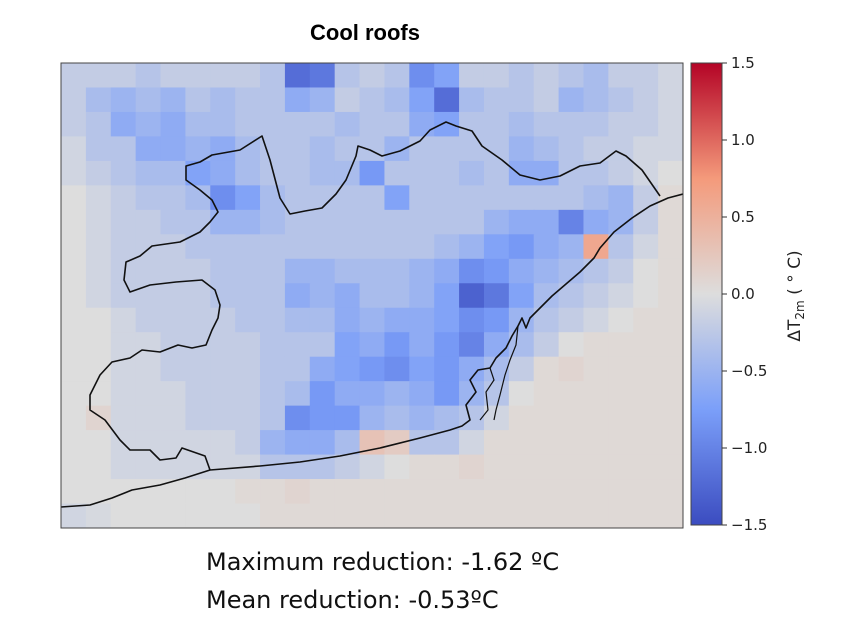 The height and width of the screenshot is (640, 860). I want to click on colorbar-tick-label: 1.5, so click(743, 63).